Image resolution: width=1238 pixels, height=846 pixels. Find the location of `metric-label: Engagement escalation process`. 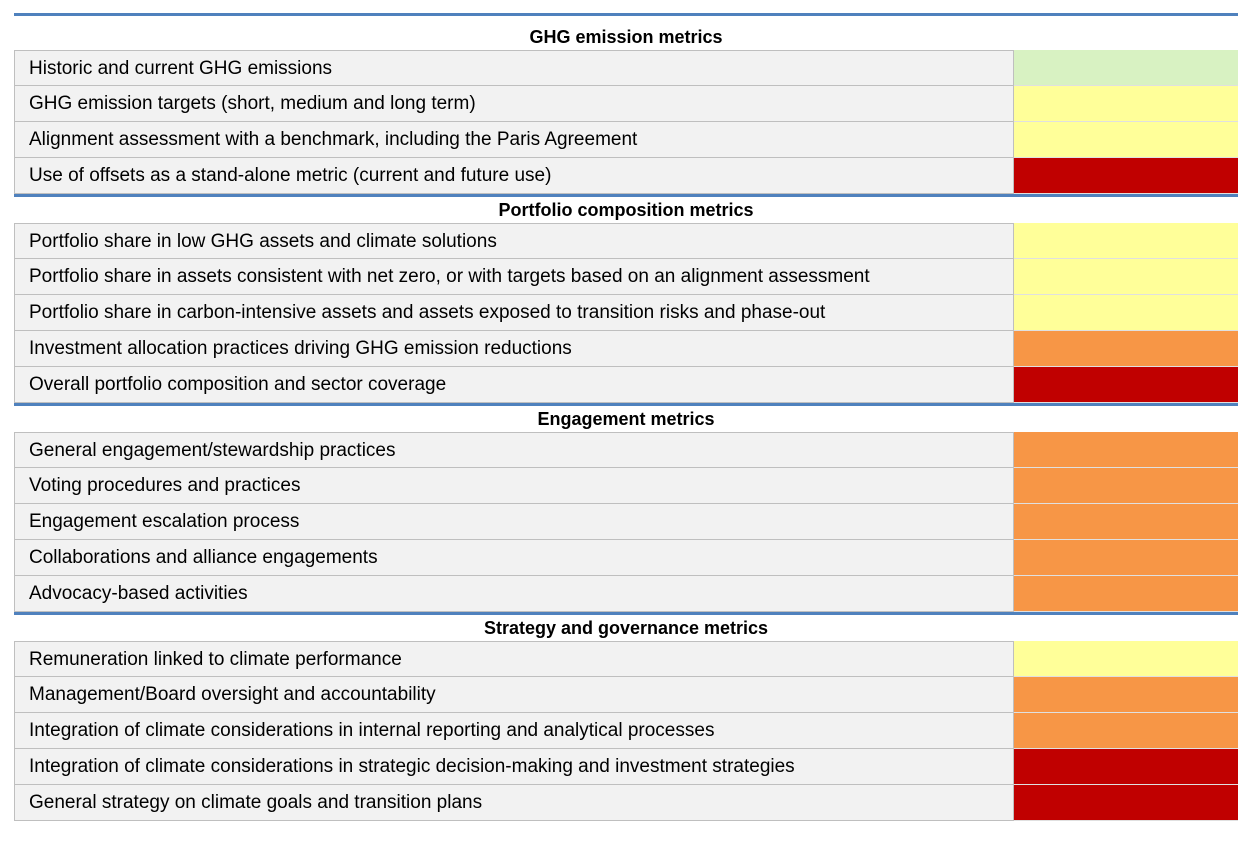

metric-label: Engagement escalation process is located at coordinates (514, 522).